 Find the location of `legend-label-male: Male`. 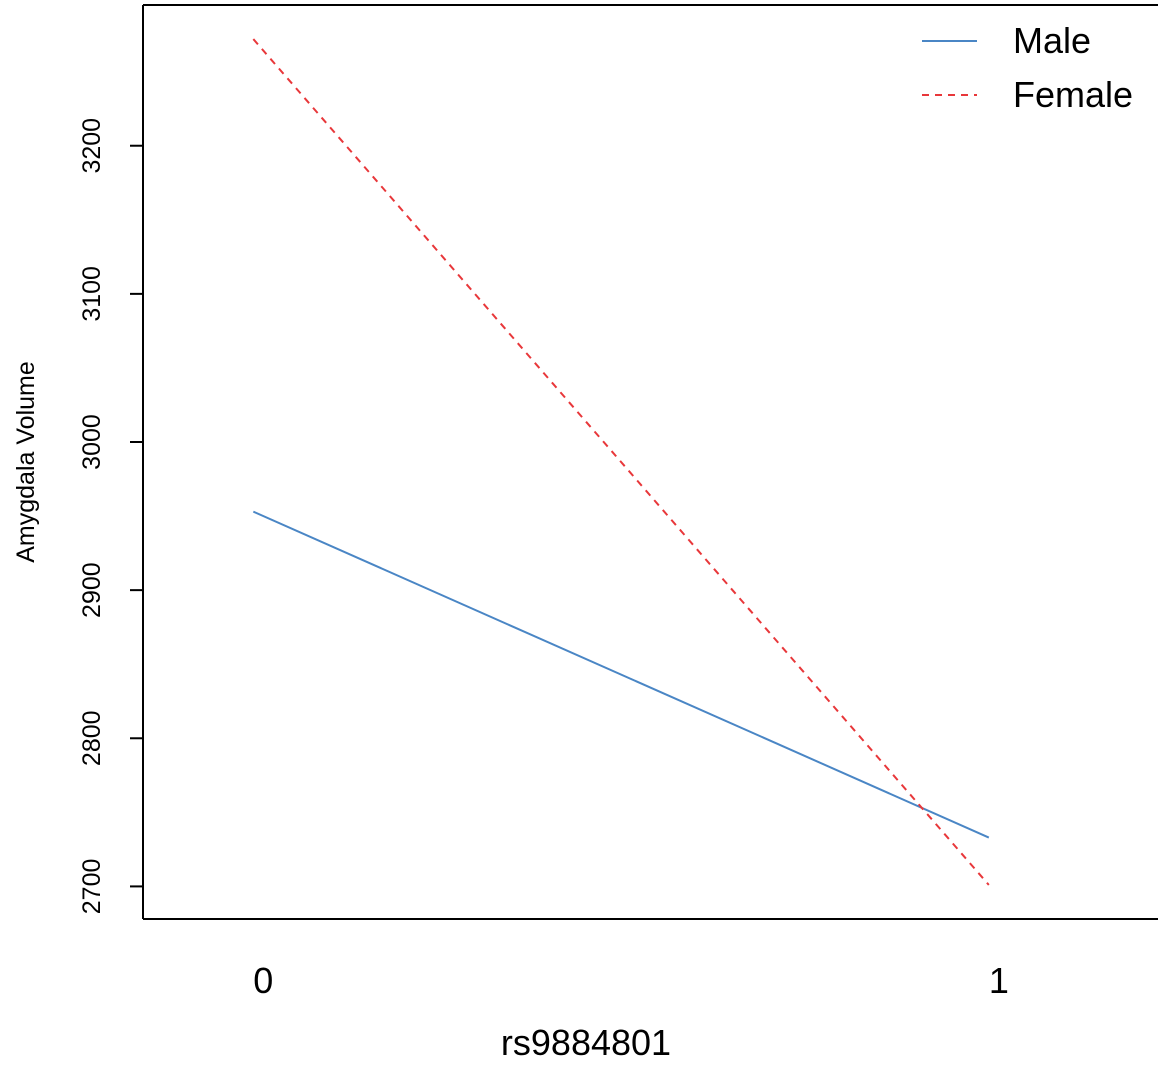

legend-label-male: Male is located at coordinates (1052, 40).